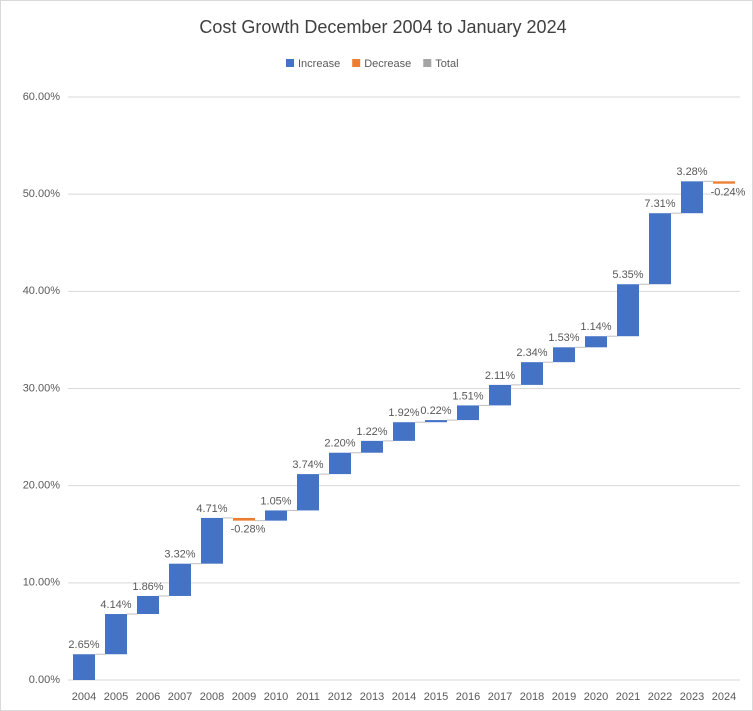 The image size is (753, 711). I want to click on value-label: 5.35%, so click(627, 275).